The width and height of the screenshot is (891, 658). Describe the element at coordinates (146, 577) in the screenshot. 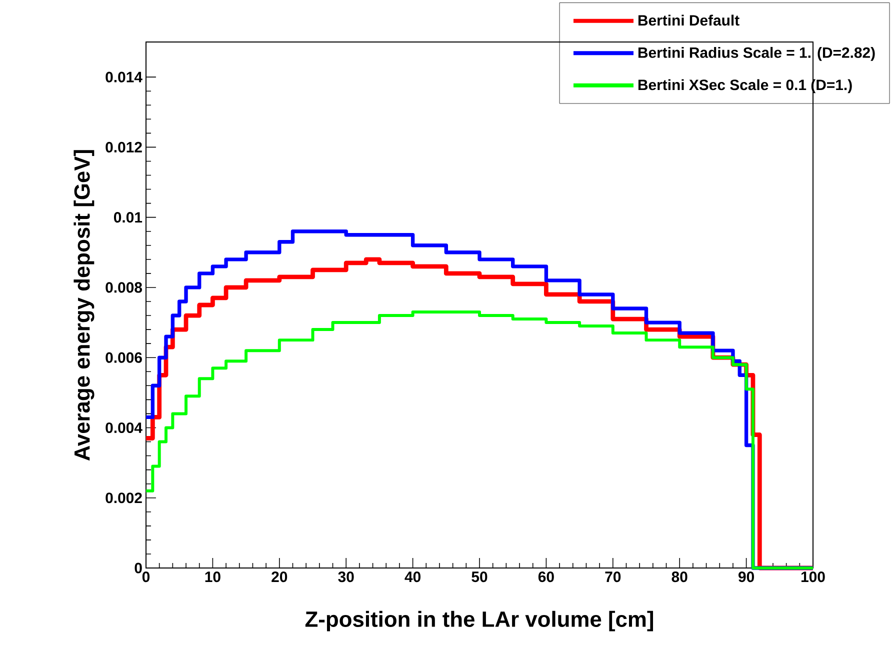

I see `x-tick-label: 0` at that location.